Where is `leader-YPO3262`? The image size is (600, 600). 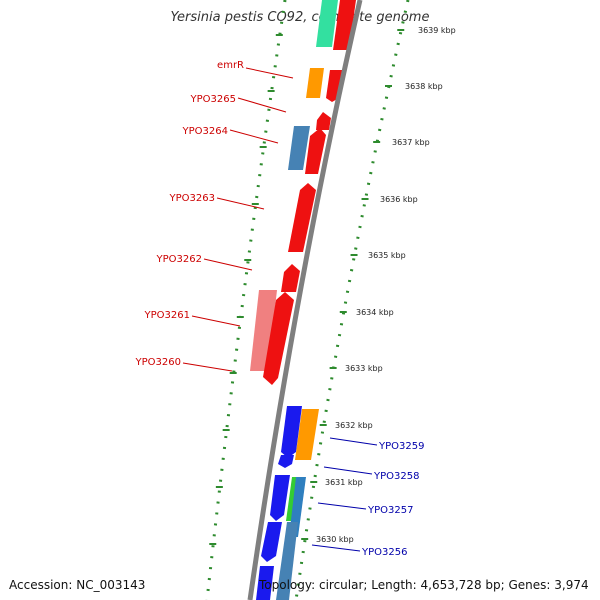
leader-YPO3262 is located at coordinates (228, 264).